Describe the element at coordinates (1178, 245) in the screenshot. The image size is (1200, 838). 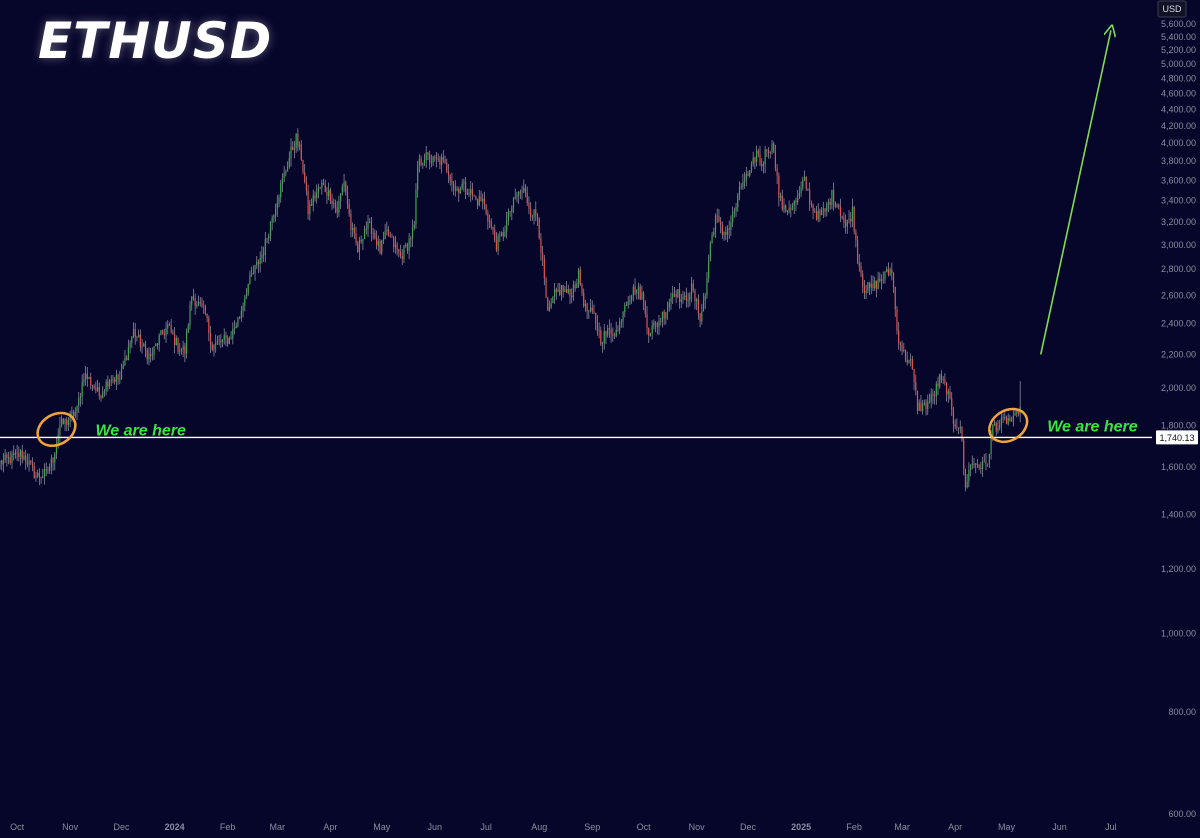
I see `y-tick-label: 3,000.00` at that location.